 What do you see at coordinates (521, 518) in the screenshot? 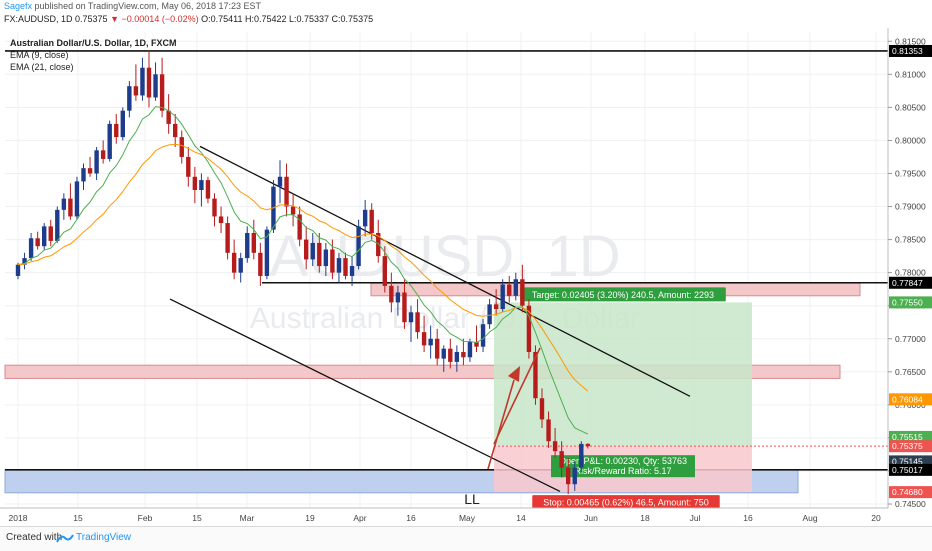
I see `x-tick-label: 14` at bounding box center [521, 518].